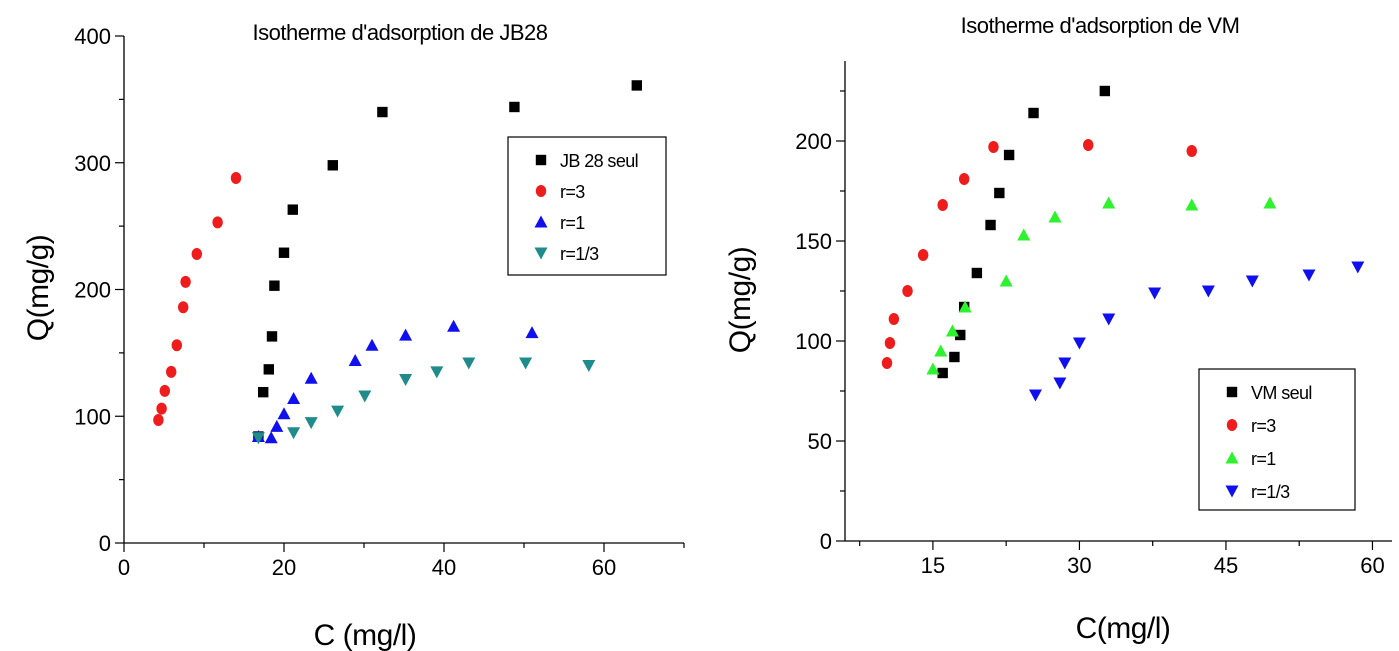 The image size is (1399, 651). Describe the element at coordinates (1079, 565) in the screenshot. I see `x-tick-label: 30` at that location.